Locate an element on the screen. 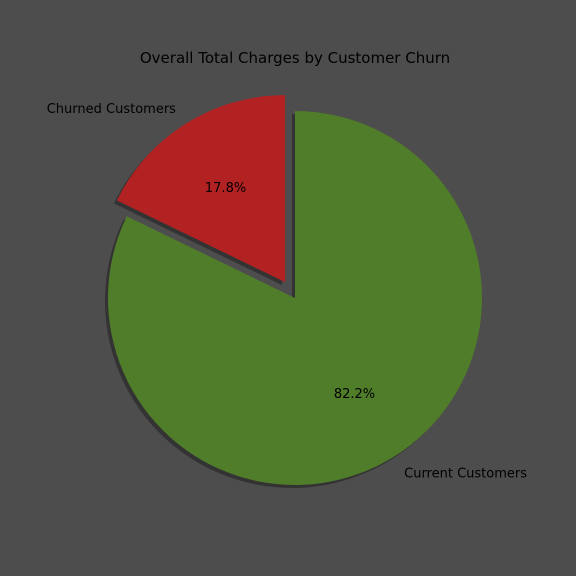  pie-slice-churned-customers is located at coordinates (201, 189).